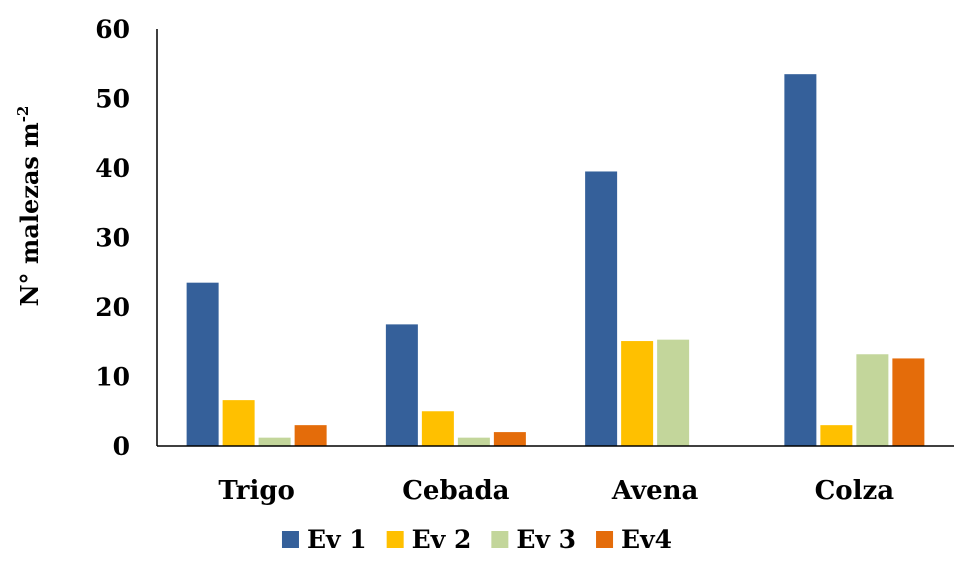 The width and height of the screenshot is (954, 561). What do you see at coordinates (437, 428) in the screenshot?
I see `bar-cebada-ev2` at bounding box center [437, 428].